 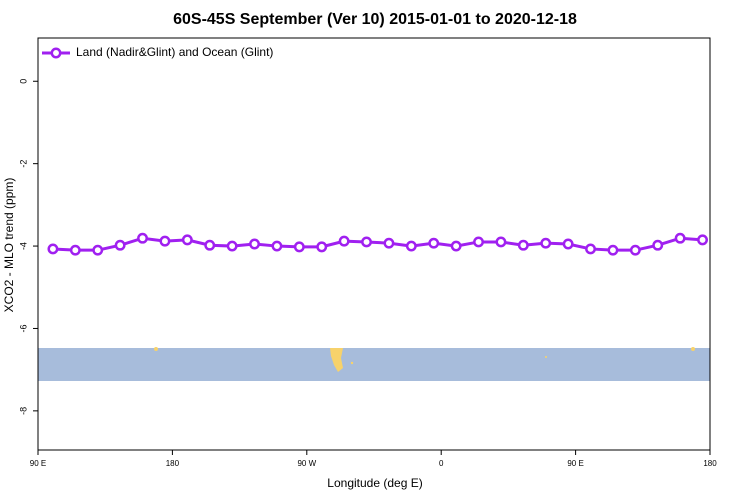 I want to click on x-axis-label: Longitude (deg E), so click(x=374, y=483).